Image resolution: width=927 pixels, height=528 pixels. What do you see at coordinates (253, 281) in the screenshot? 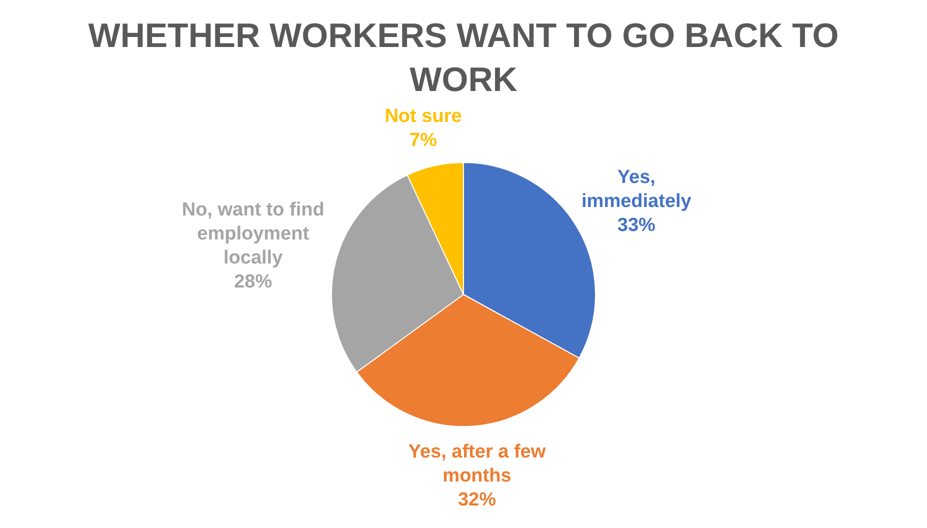
I see `data-label: 28%` at bounding box center [253, 281].